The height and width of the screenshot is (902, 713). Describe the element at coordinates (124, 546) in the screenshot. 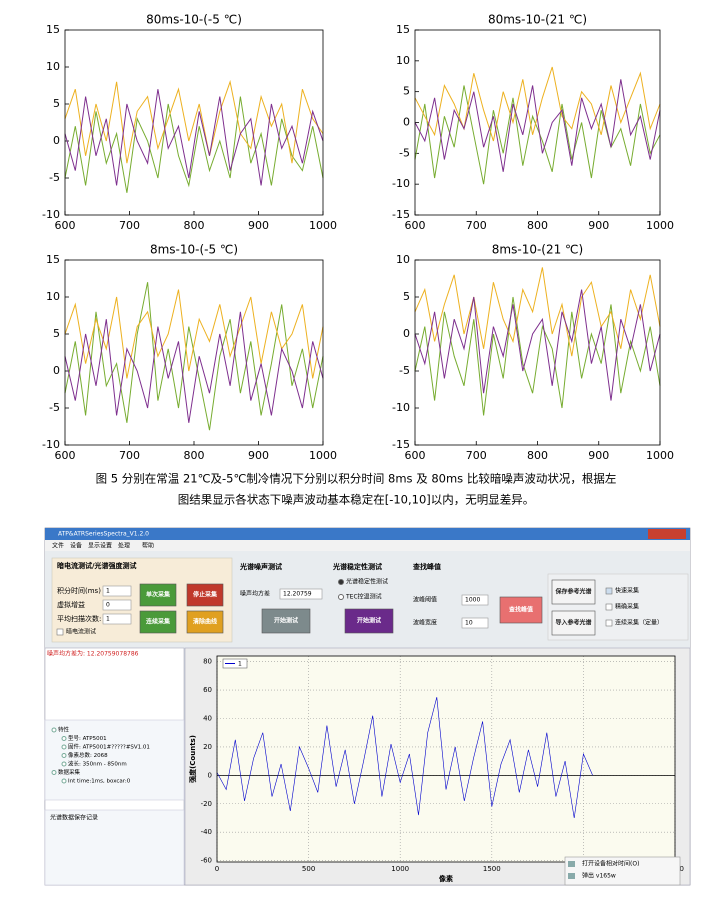

I see `menu-item: 处理` at that location.